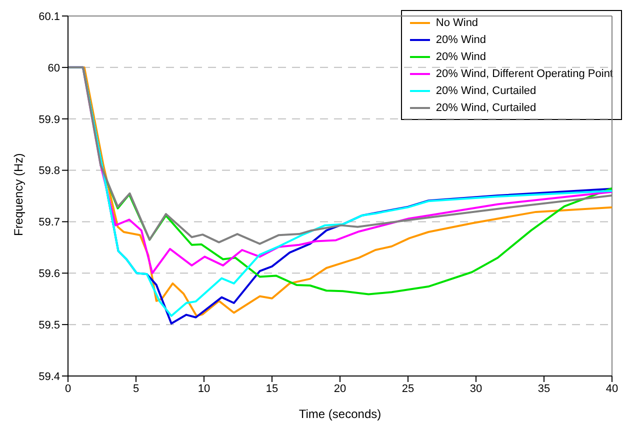 This screenshot has width=628, height=433. I want to click on x-tick-label: 30, so click(476, 388).